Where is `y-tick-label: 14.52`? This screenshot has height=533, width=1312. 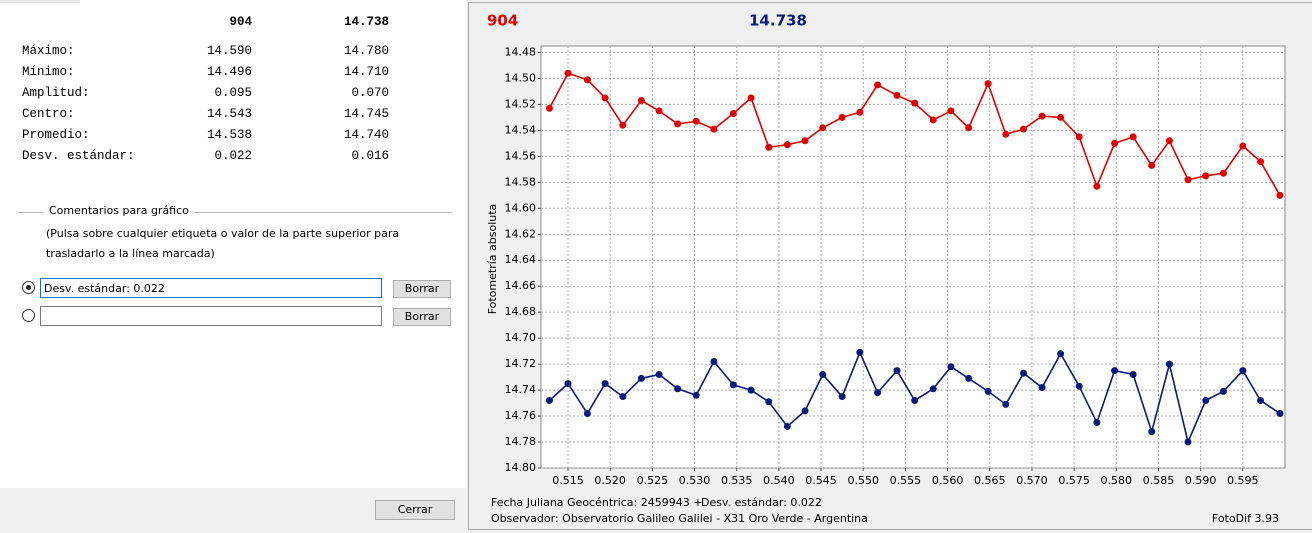 y-tick-label: 14.52 is located at coordinates (521, 103).